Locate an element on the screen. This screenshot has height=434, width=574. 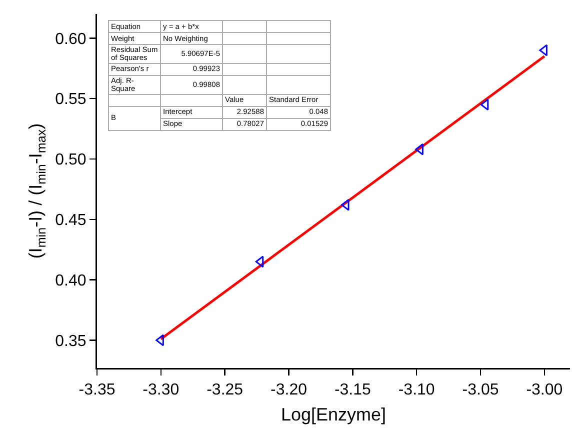
x-tick-label: -3.35 is located at coordinates (97, 390).